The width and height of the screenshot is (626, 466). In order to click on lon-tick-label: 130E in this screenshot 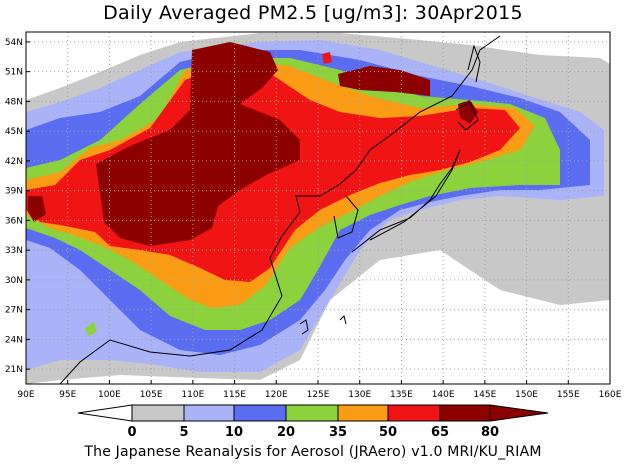, I will do `click(359, 395)`.